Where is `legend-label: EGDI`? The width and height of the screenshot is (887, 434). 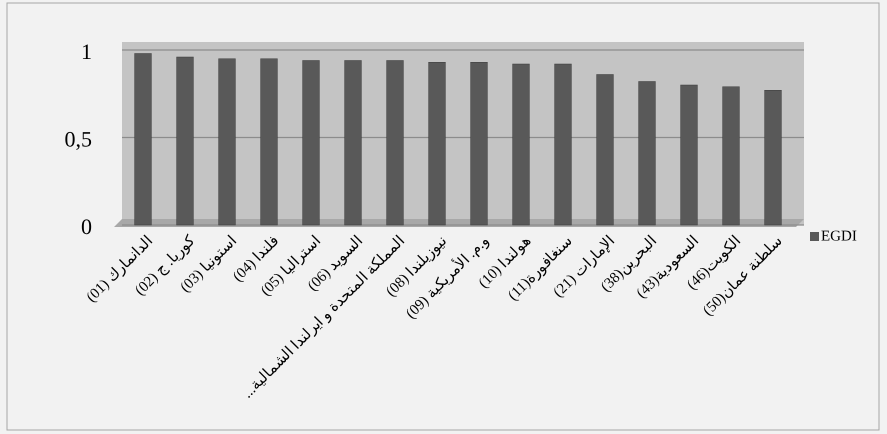
legend-label: EGDI is located at coordinates (839, 236).